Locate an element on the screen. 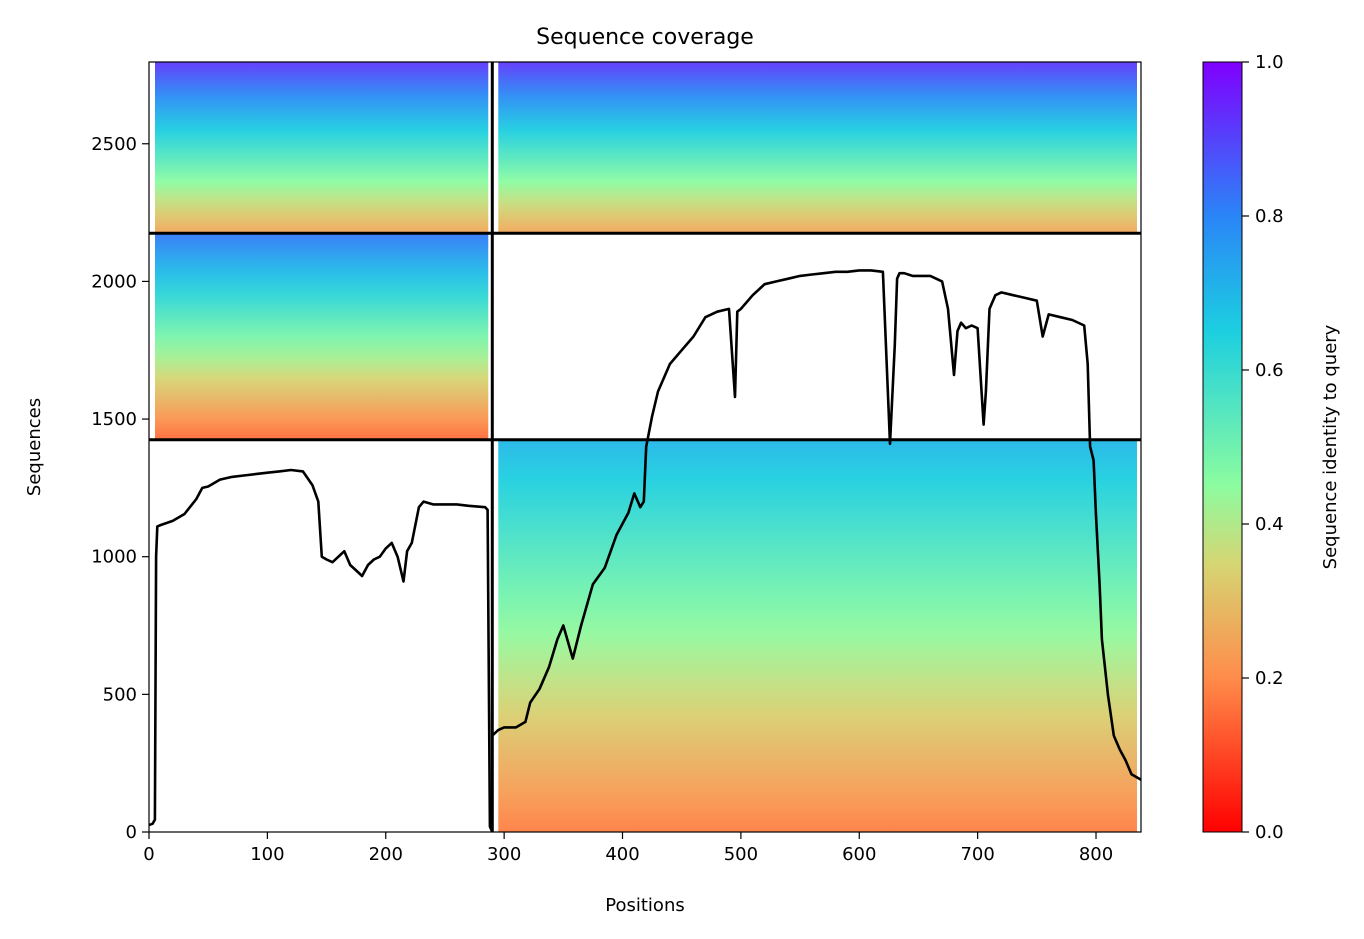 The image size is (1364, 939). x-axis: 0 100 200 300 400 500 600 700 800 is located at coordinates (628, 848).